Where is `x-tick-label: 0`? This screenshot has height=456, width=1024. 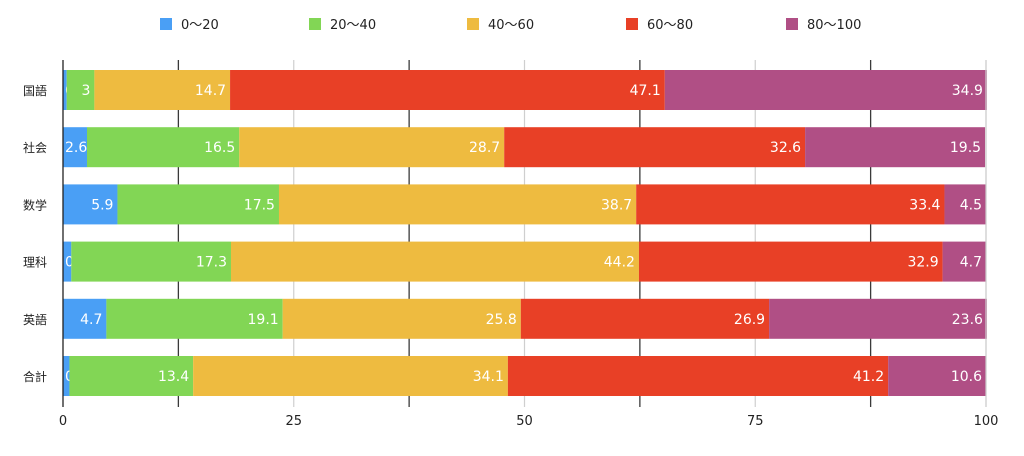 x-tick-label: 0 is located at coordinates (63, 421).